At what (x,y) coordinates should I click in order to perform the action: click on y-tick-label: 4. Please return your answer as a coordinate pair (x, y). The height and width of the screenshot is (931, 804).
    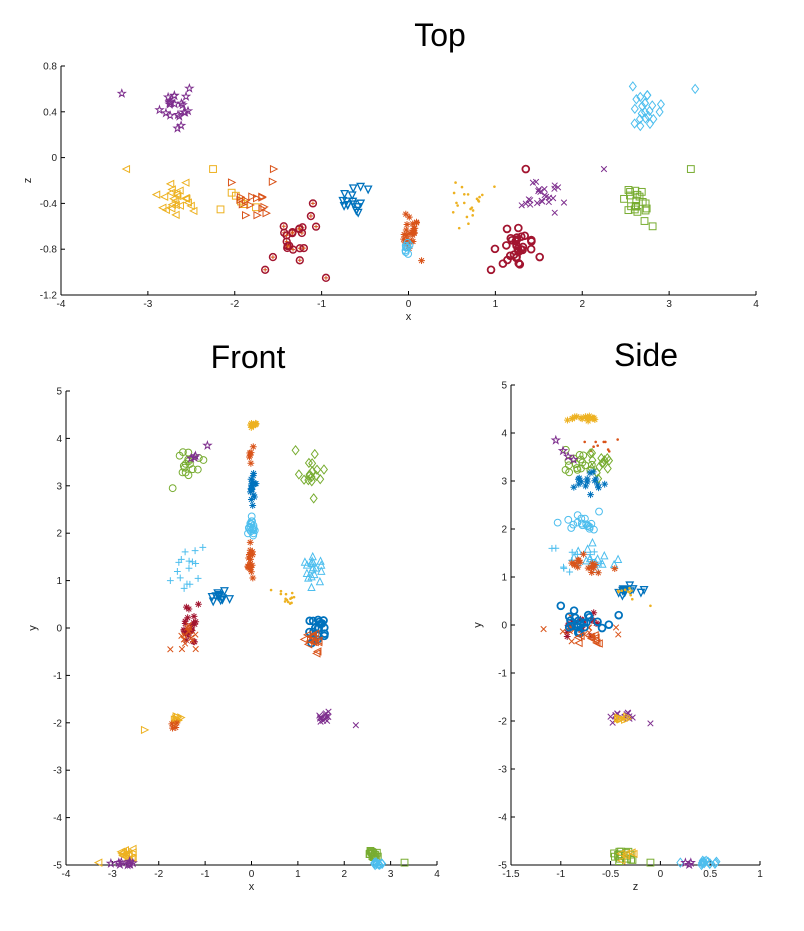
    Looking at the image, I should click on (59, 439).